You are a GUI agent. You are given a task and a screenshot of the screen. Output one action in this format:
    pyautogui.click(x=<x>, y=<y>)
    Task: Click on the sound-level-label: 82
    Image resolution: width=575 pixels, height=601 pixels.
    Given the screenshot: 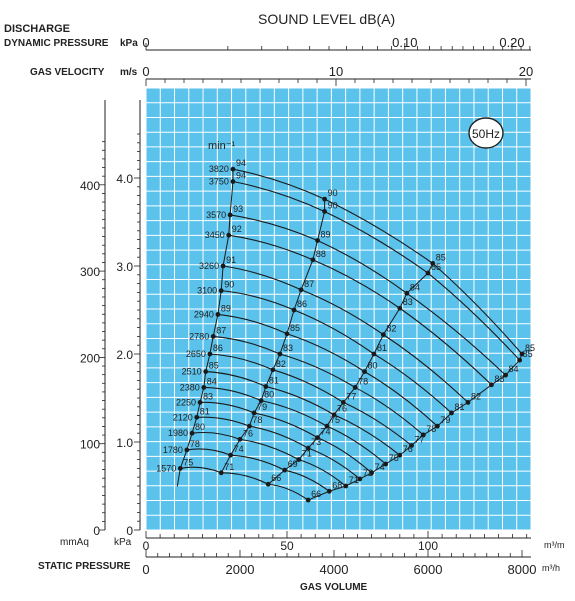 What is the action you would take?
    pyautogui.click(x=391, y=329)
    